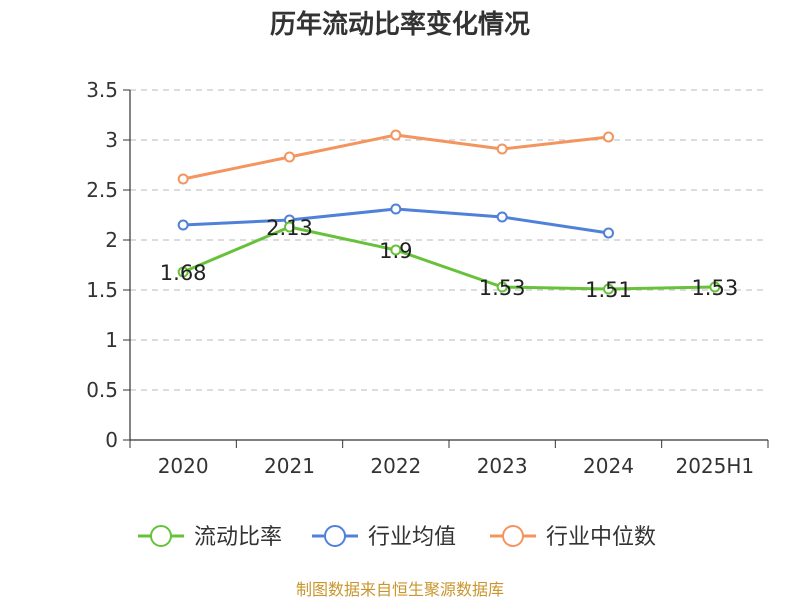  I want to click on data-label: 1.68, so click(183, 273).